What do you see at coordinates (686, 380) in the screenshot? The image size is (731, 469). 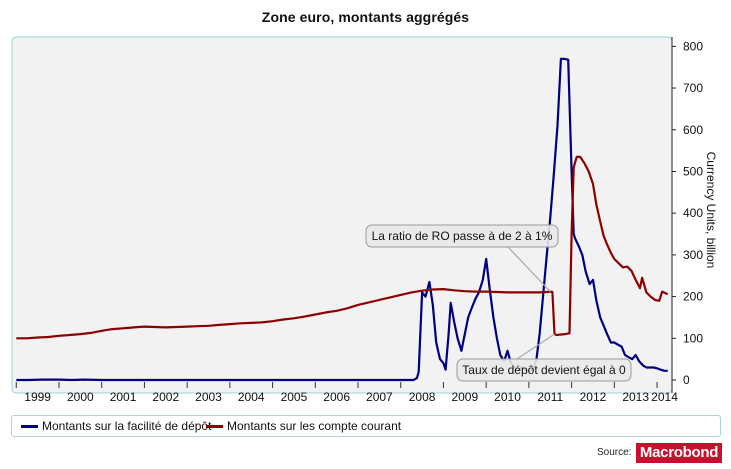 I see `y-tick-label: 0` at bounding box center [686, 380].